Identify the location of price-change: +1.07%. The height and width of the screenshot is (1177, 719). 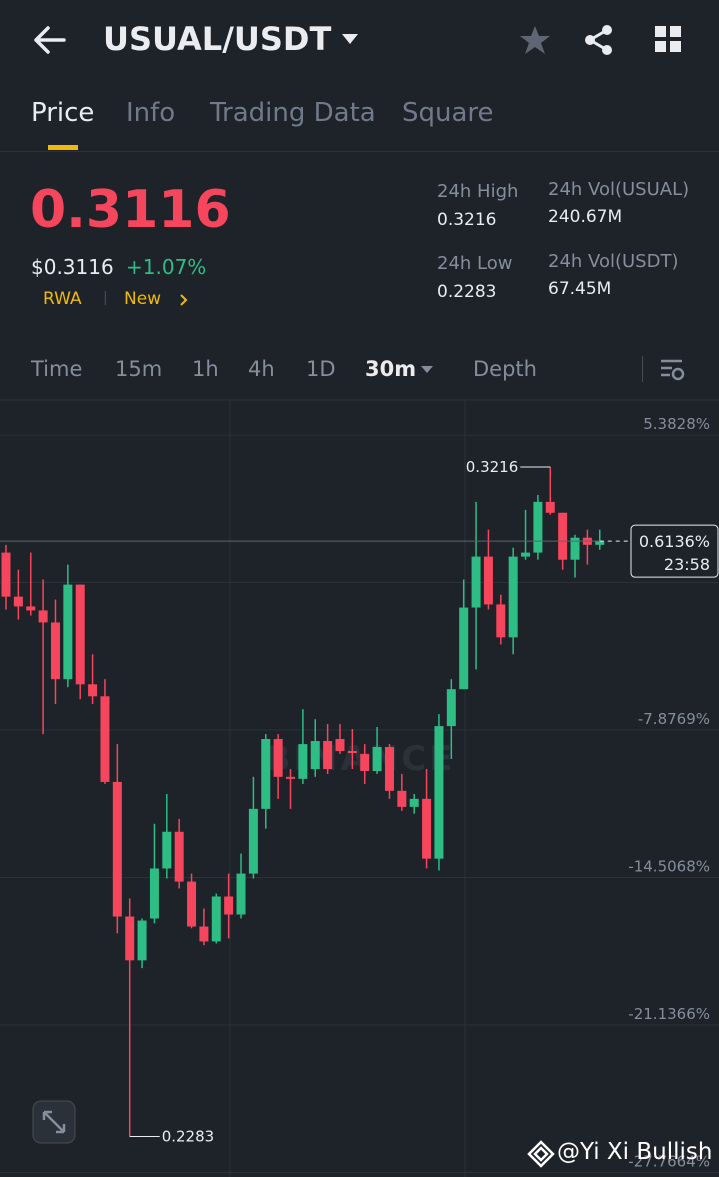
(166, 267).